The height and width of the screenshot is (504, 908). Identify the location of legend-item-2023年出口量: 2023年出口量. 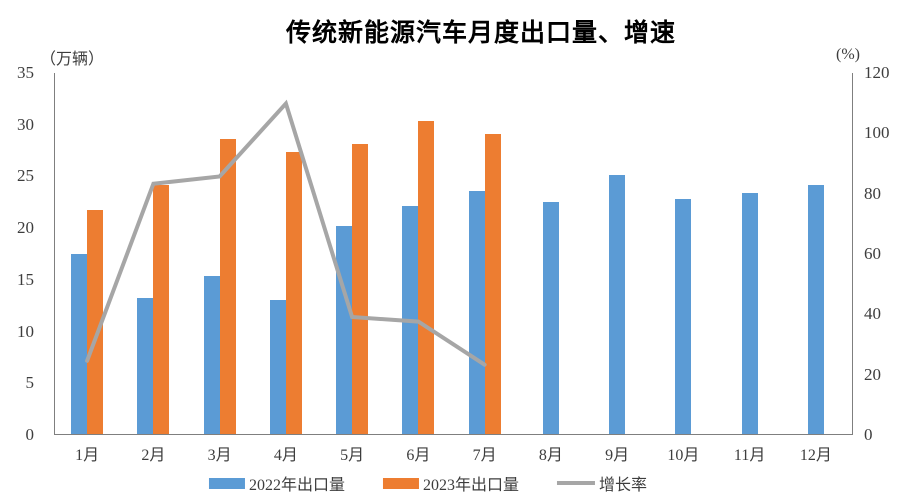
(451, 483).